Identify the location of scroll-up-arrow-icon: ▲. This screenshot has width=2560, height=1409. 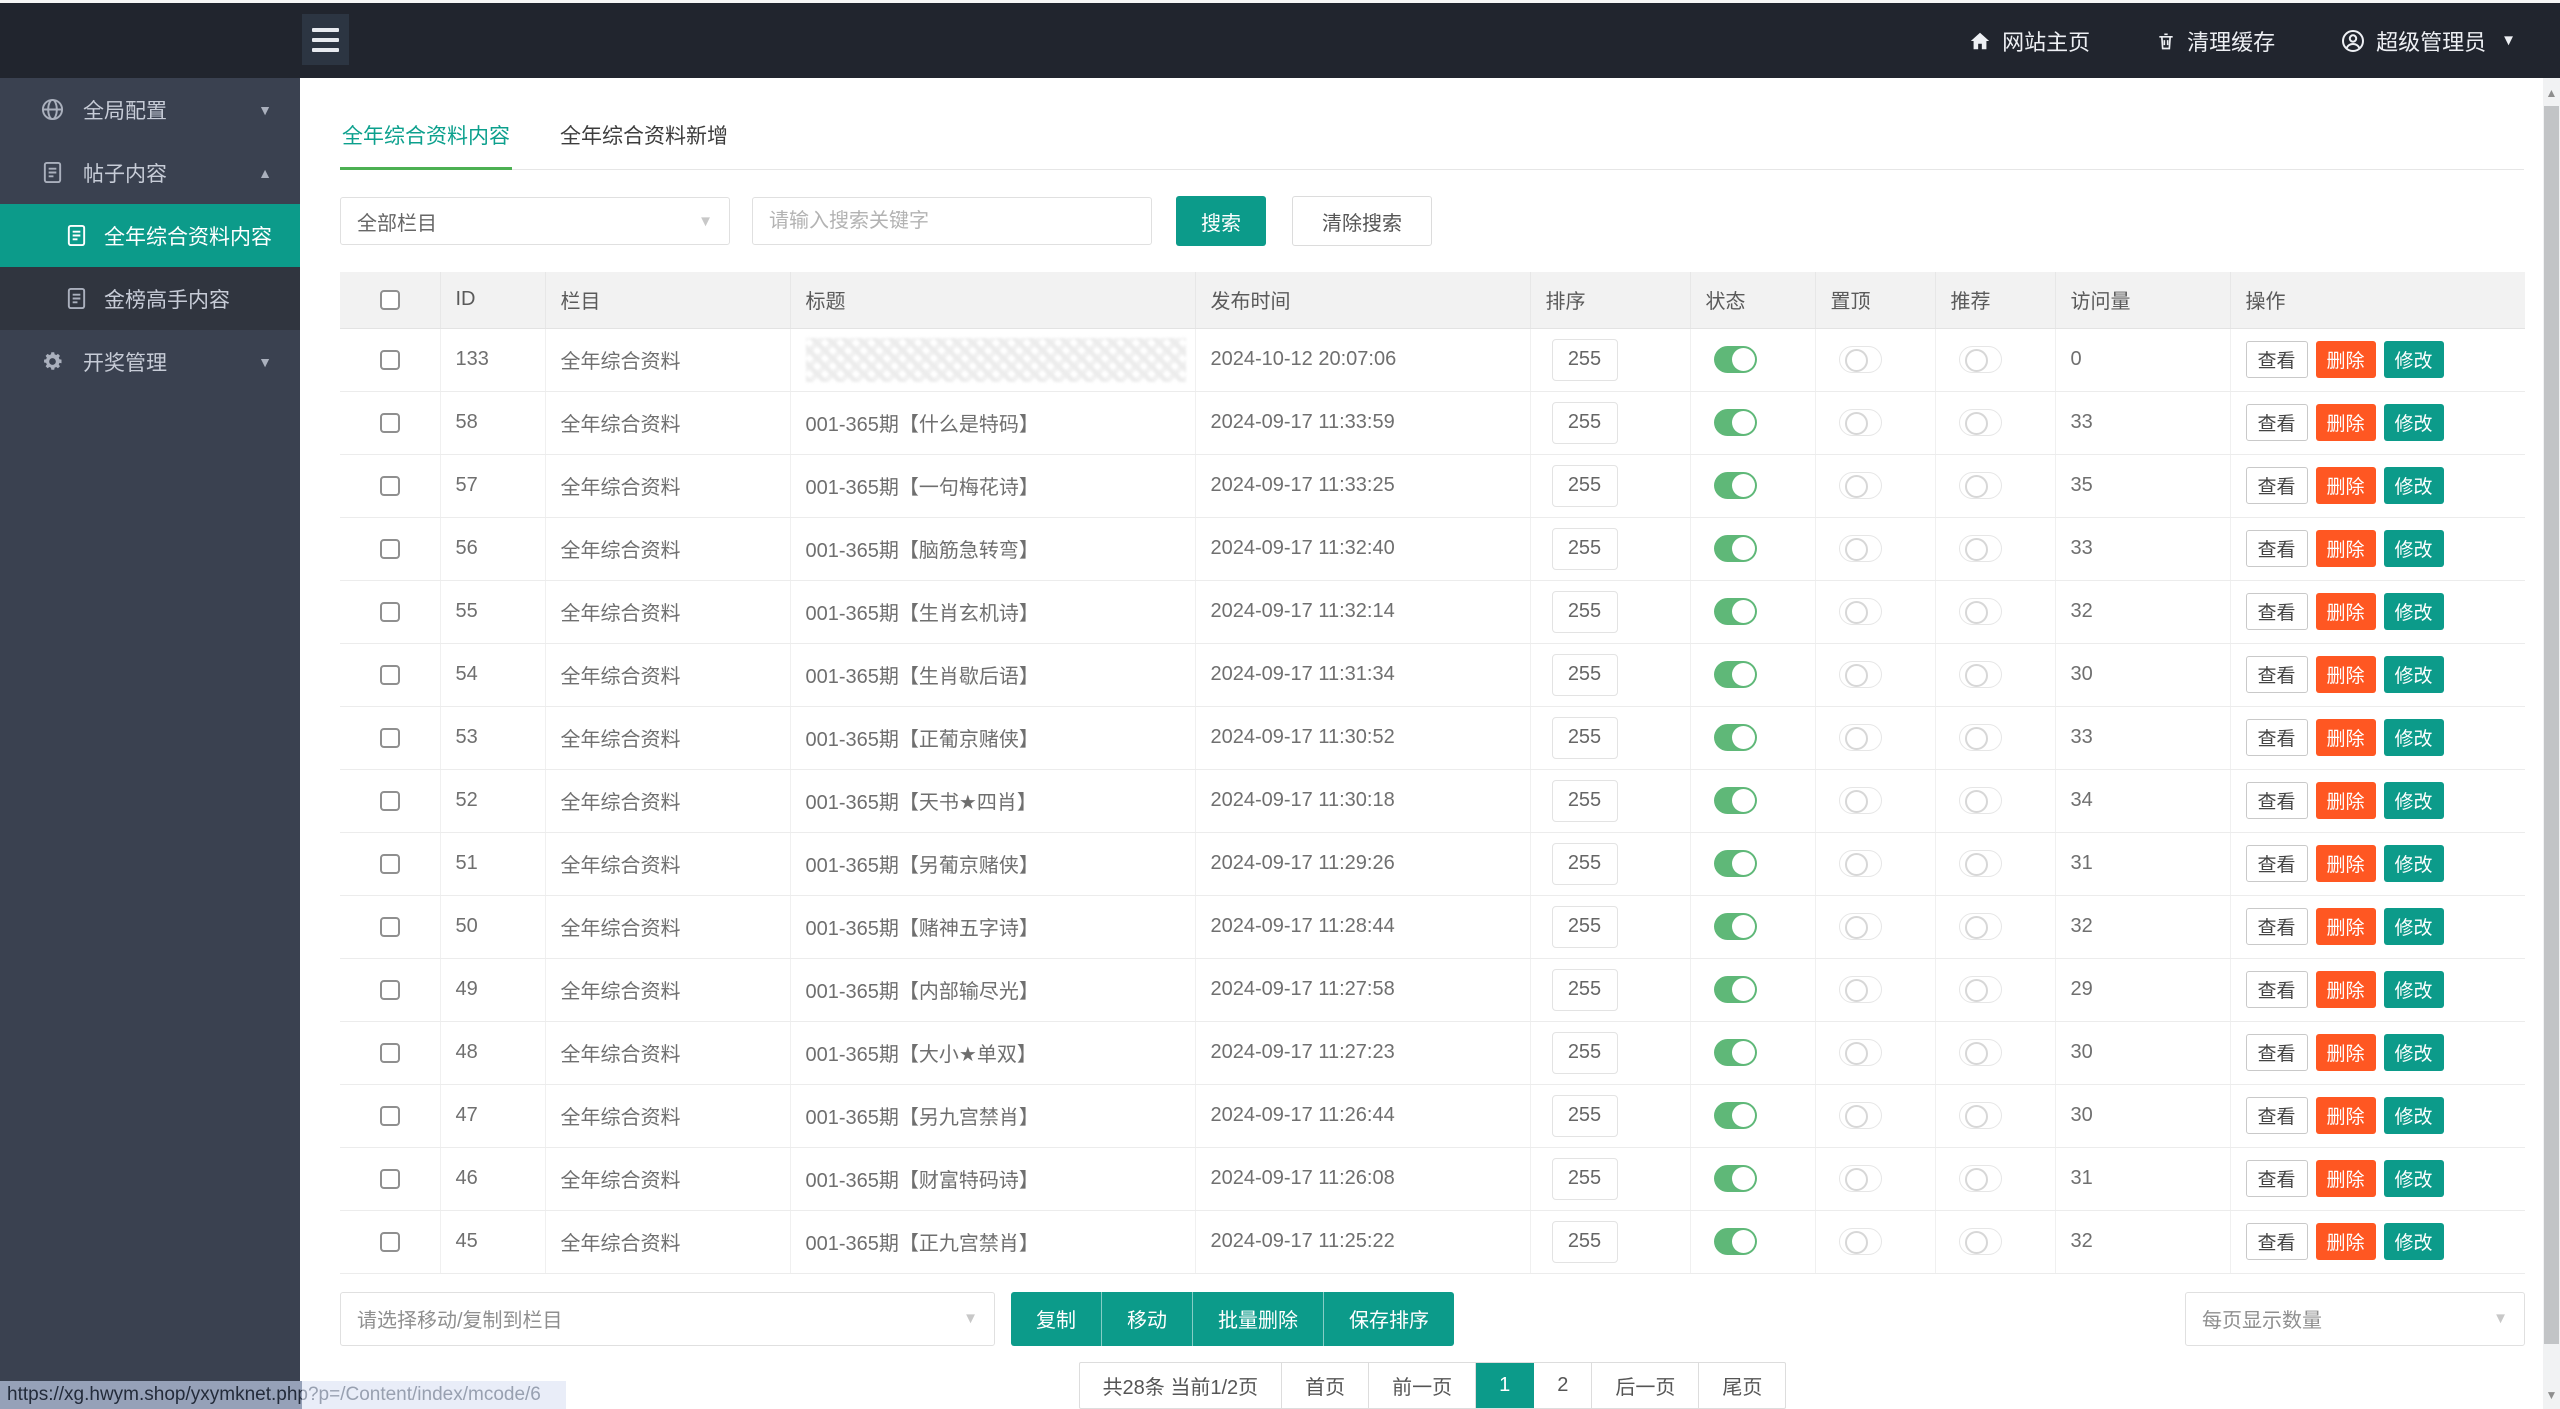
(2551, 93).